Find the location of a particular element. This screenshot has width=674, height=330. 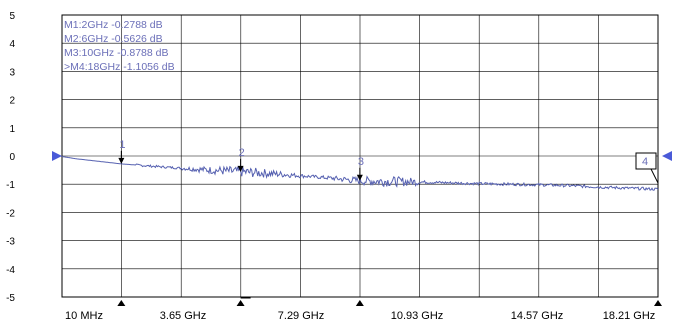

y-tick-label: -2 is located at coordinates (10, 213).